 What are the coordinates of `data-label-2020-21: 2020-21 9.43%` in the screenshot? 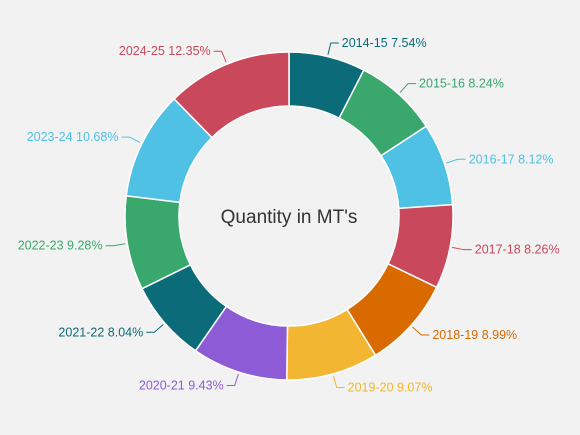 It's located at (181, 386).